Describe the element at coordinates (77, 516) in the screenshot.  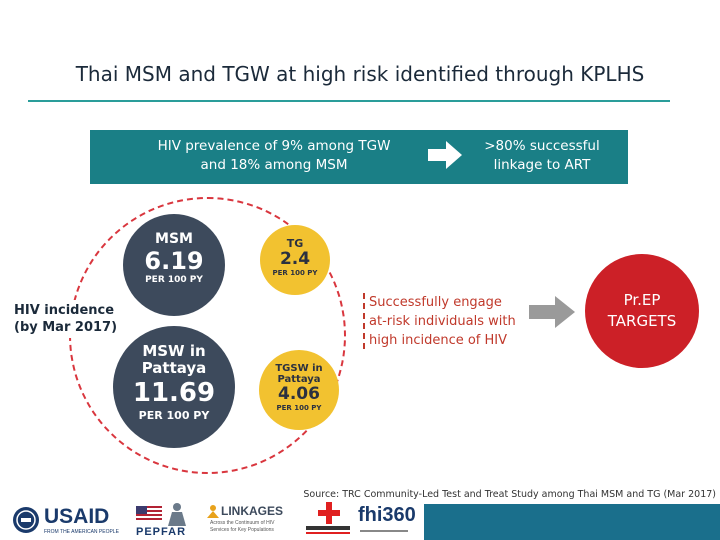
I see `usaid-logo: USAID` at that location.